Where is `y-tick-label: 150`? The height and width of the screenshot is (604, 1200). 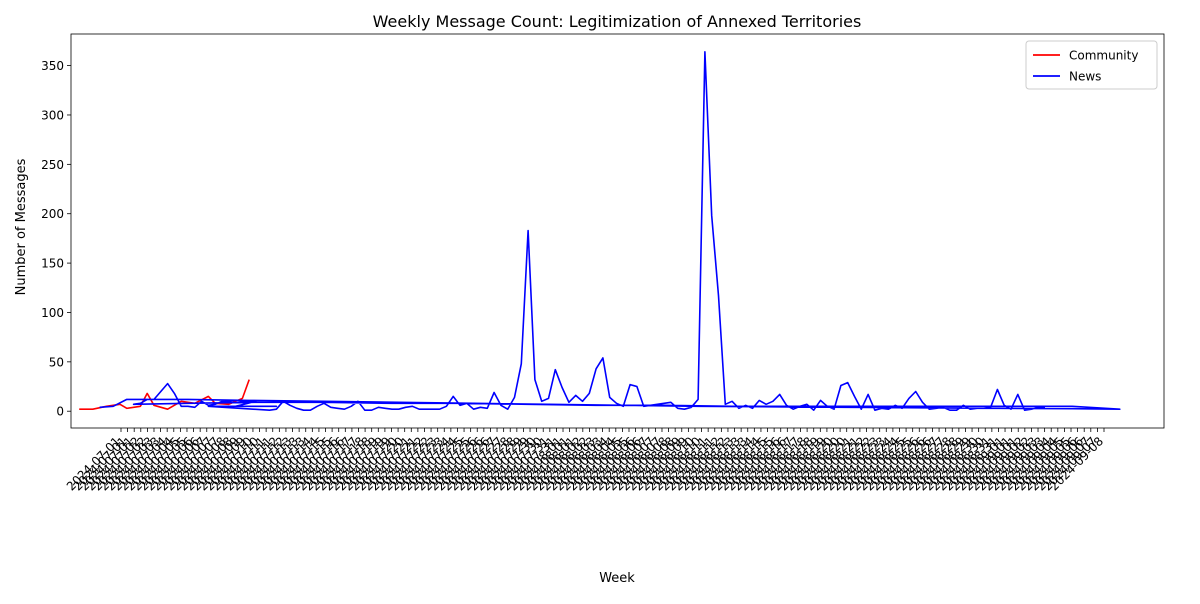 y-tick-label: 150 is located at coordinates (52, 264).